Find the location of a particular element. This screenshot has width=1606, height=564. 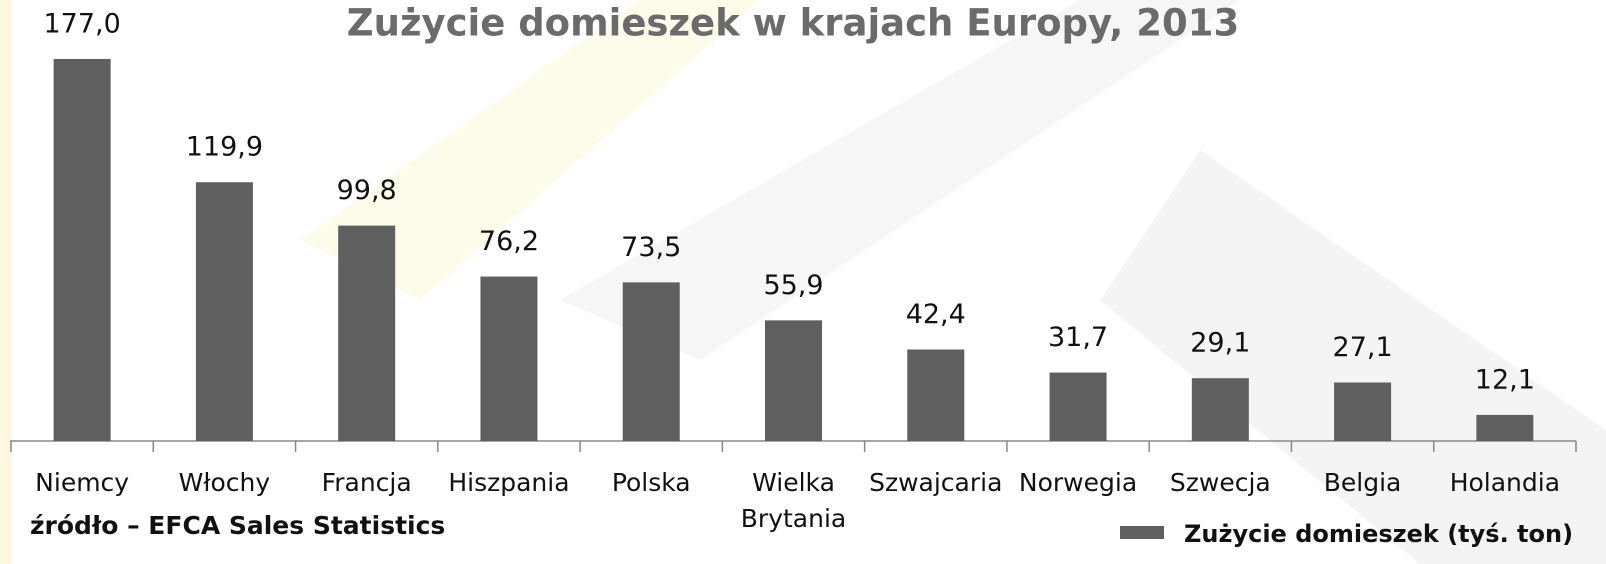

data-label: 12,1 is located at coordinates (1505, 379).